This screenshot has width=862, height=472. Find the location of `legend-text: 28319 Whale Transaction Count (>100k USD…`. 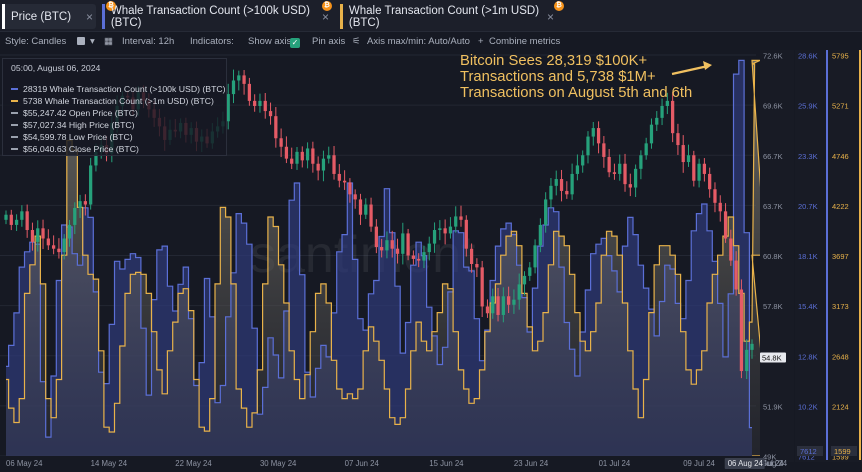

legend-text: 28319 Whale Transaction Count (>100k USD… is located at coordinates (124, 89).